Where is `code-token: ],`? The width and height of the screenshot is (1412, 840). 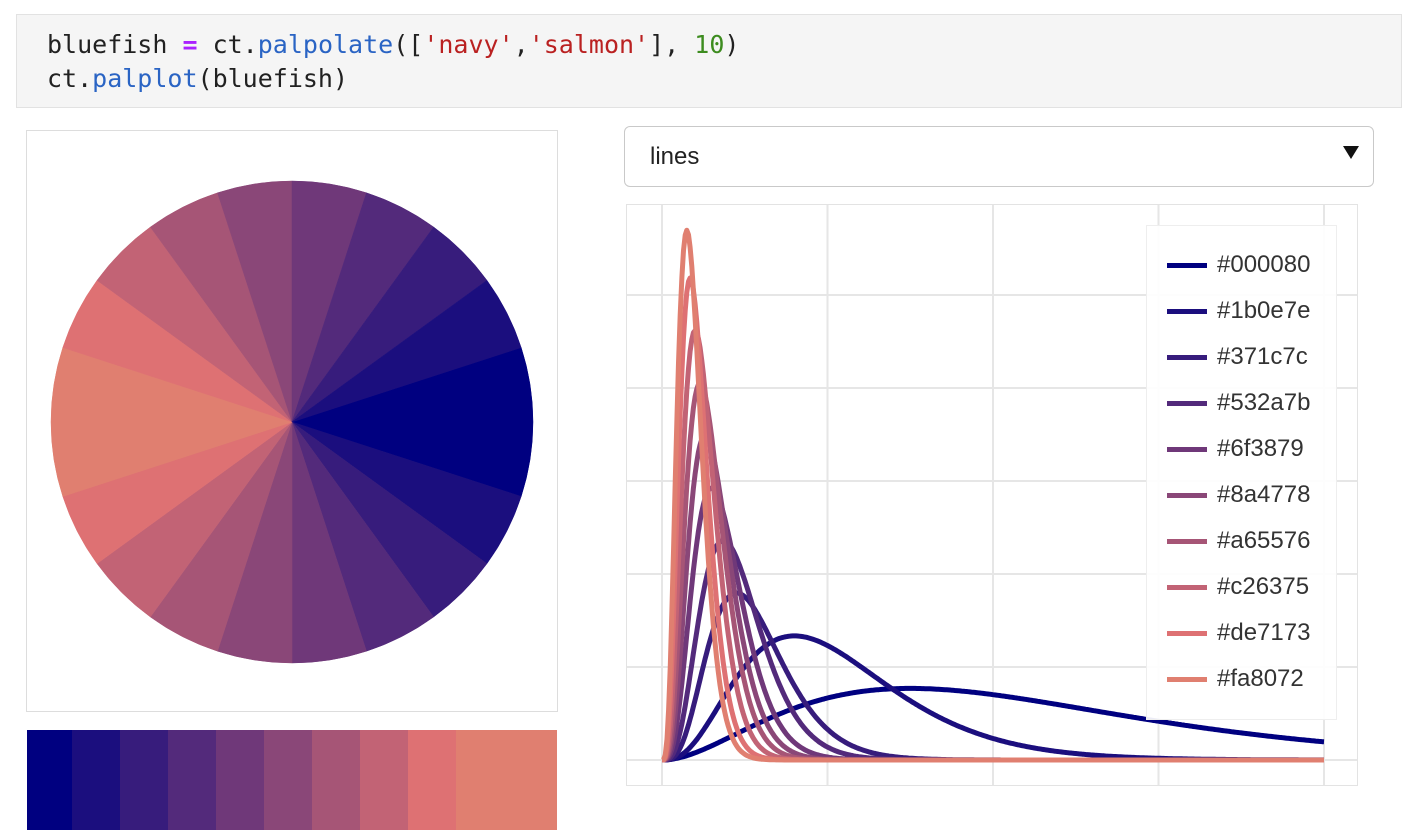 code-token: ], is located at coordinates (672, 44).